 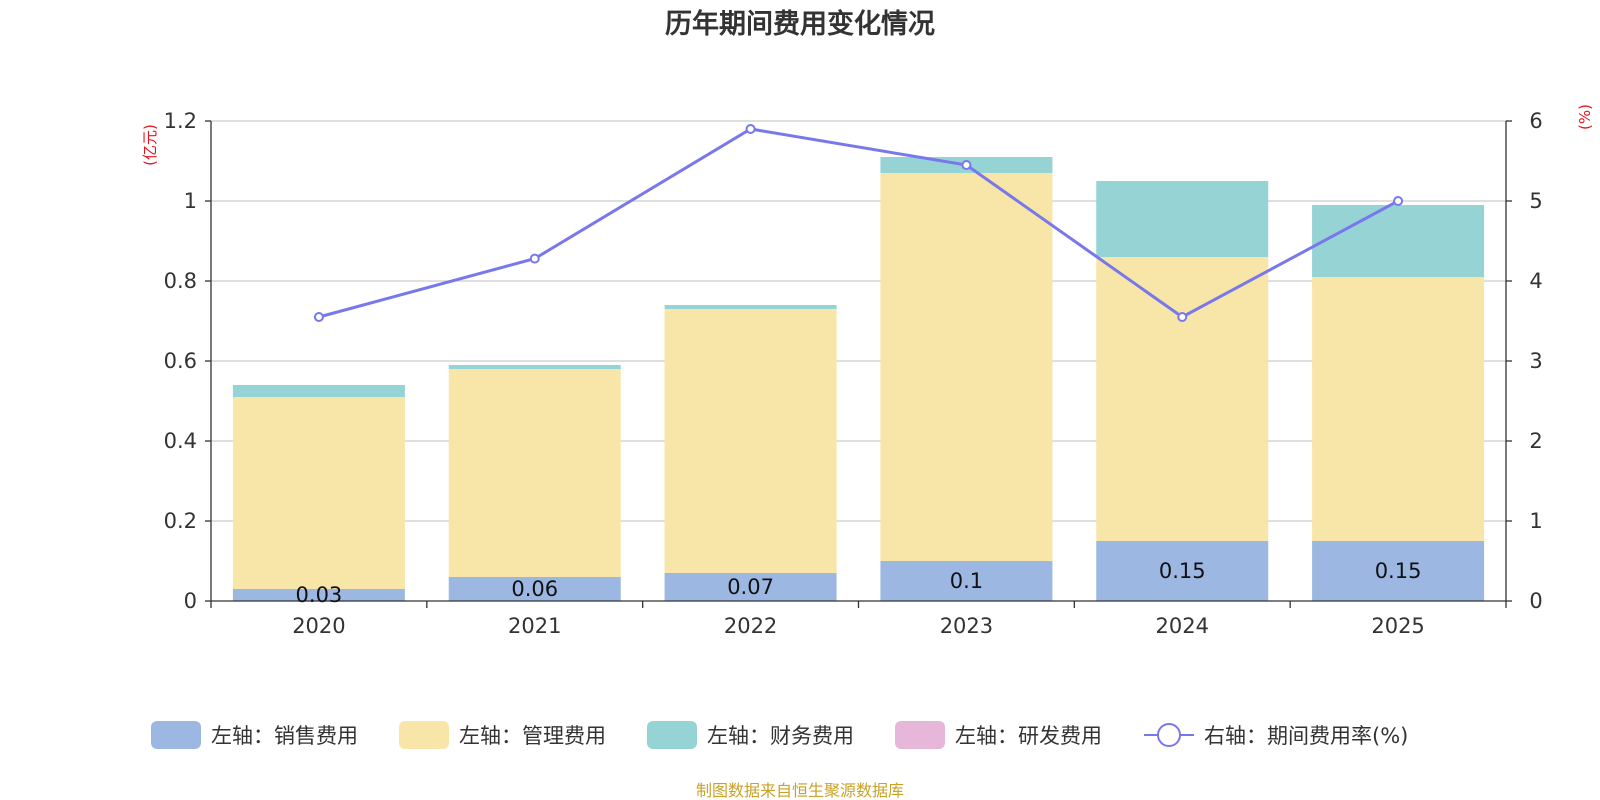 What do you see at coordinates (1182, 219) in the screenshot?
I see `bar-finance-2024` at bounding box center [1182, 219].